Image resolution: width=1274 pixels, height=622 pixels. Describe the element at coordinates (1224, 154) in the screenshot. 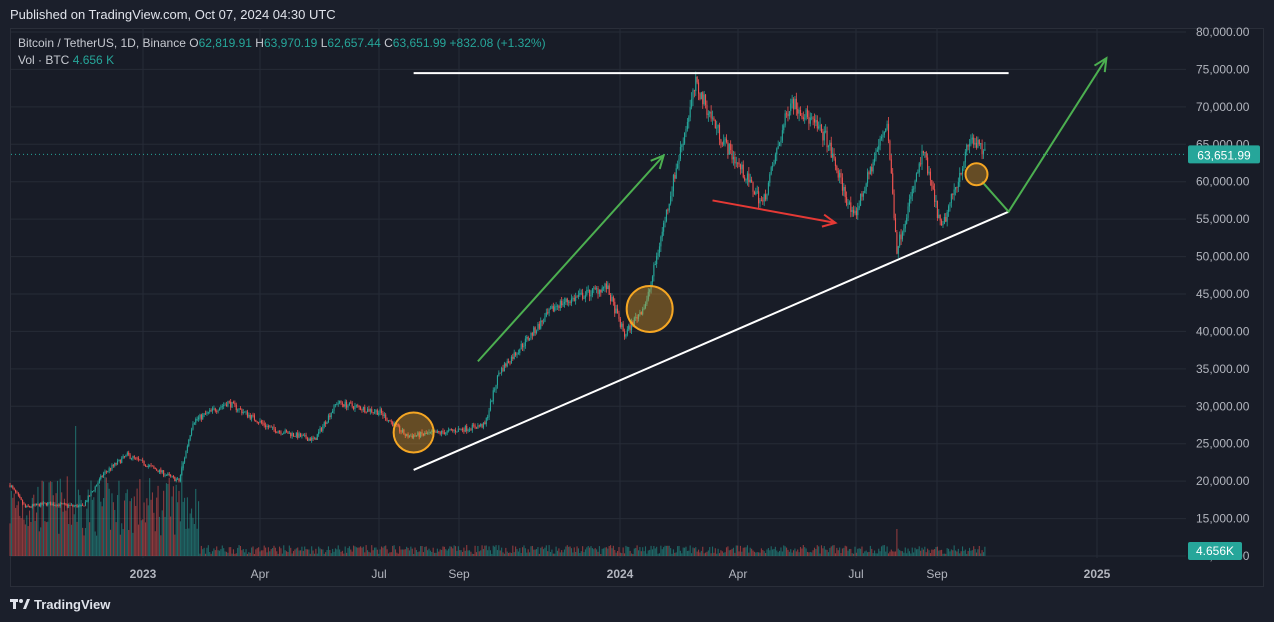

I see `last-price-badge` at that location.